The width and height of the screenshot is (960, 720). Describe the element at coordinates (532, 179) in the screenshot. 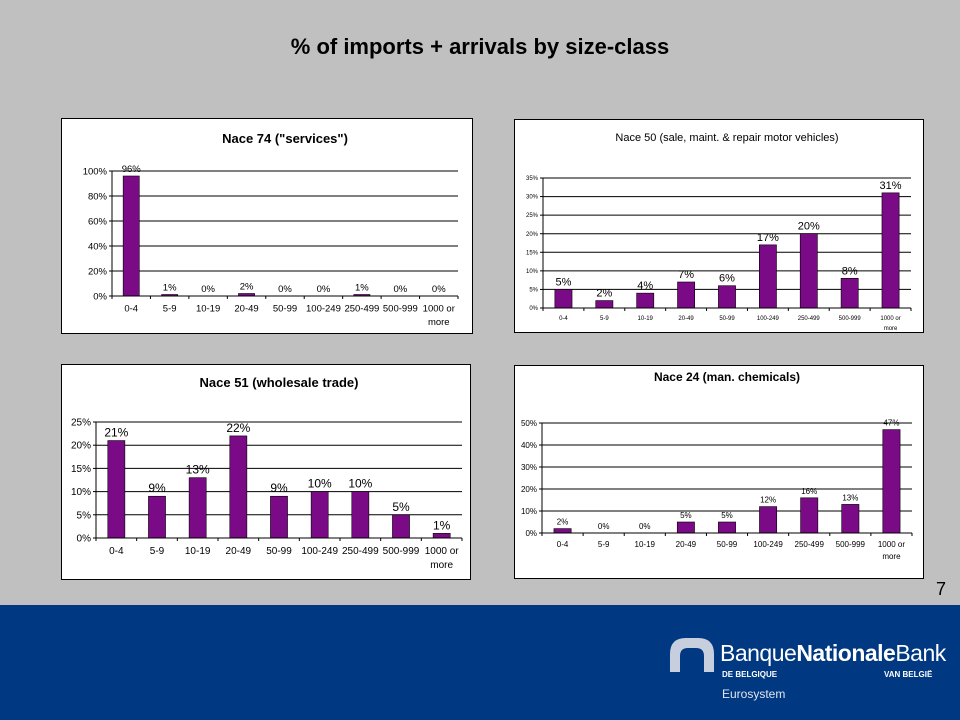

I see `y-tick-label: 35%` at that location.